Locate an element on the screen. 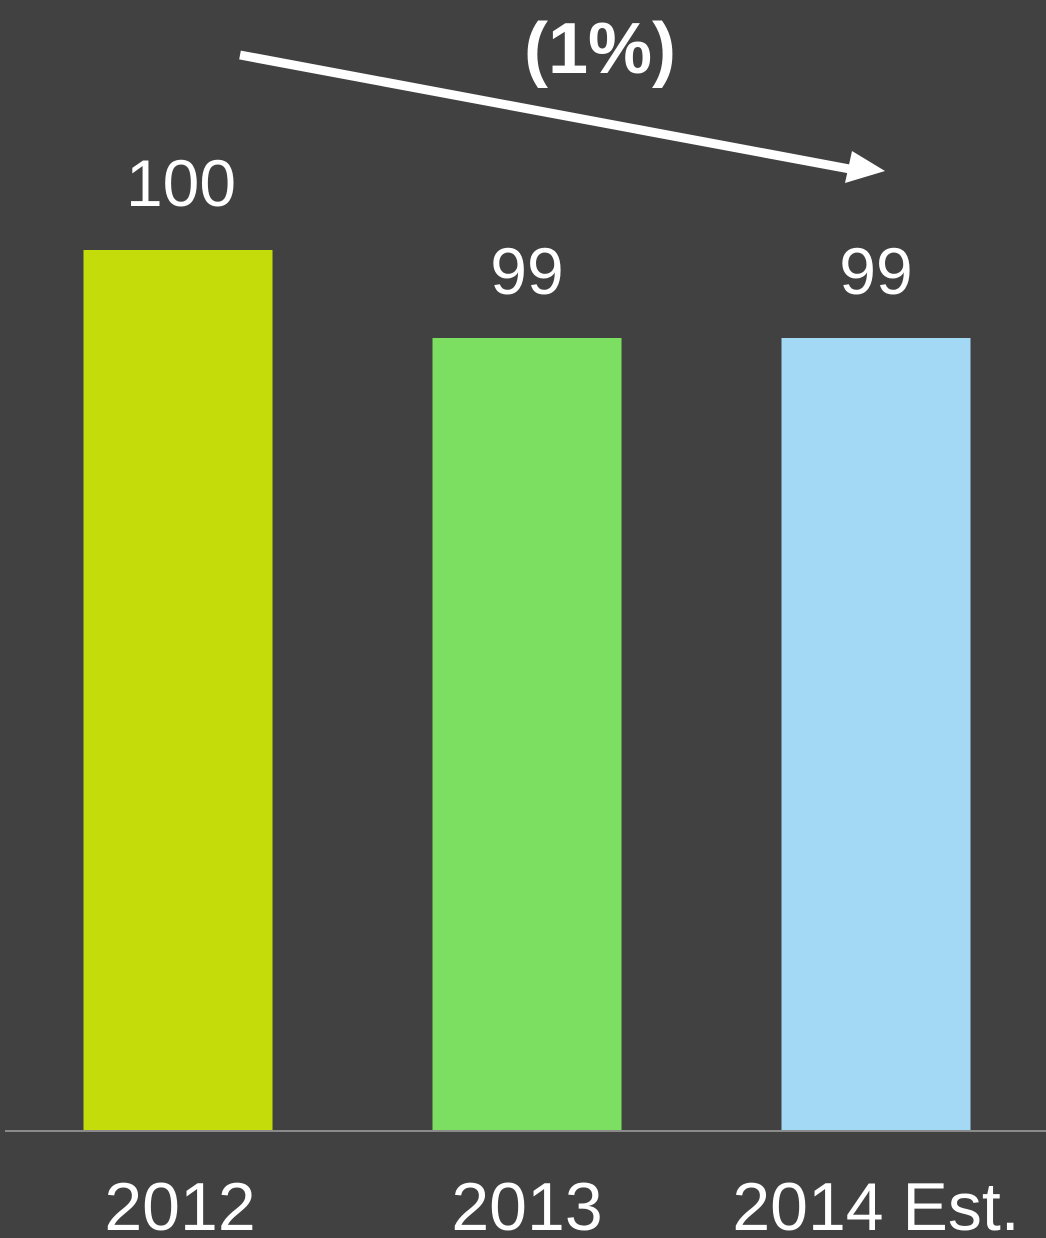 This screenshot has width=1046, height=1238. change-annotation: (1%) is located at coordinates (600, 49).